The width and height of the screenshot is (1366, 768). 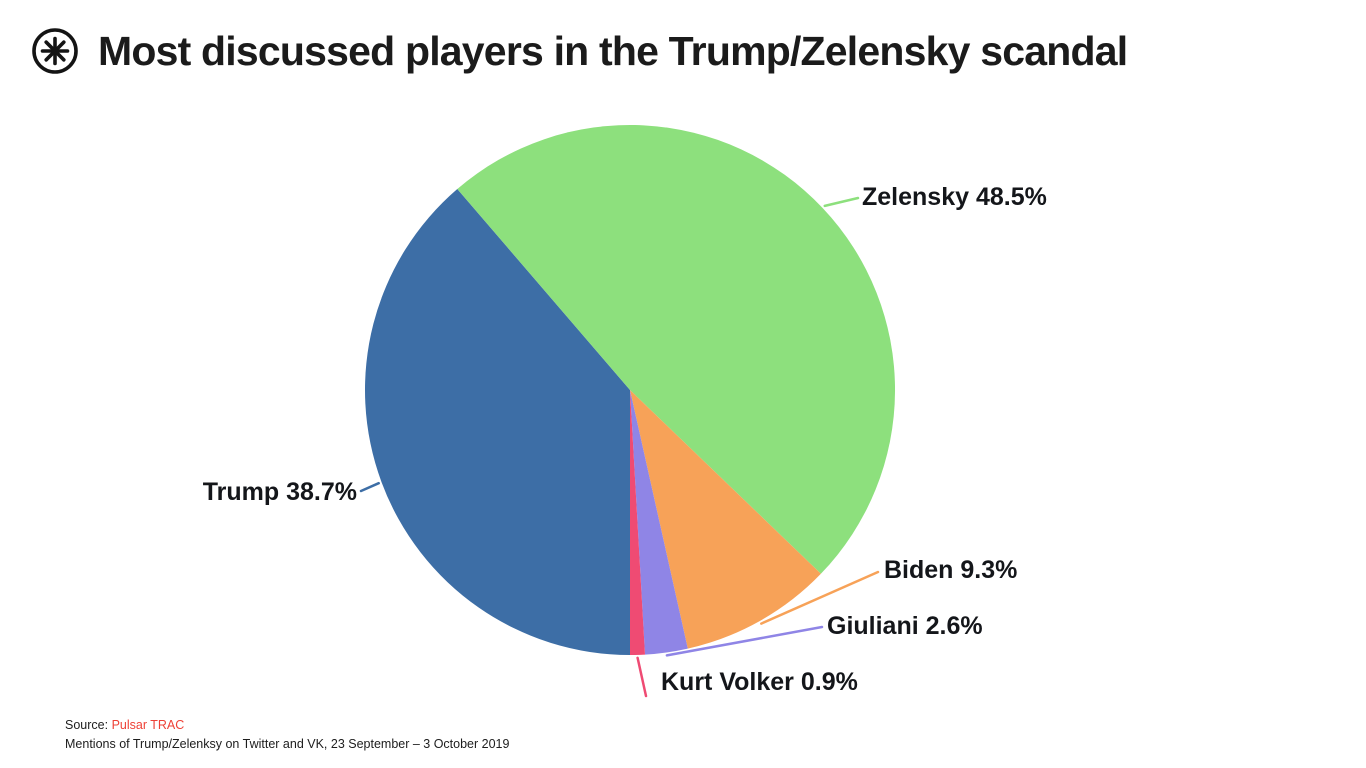 I want to click on leader-line-zelensky, so click(x=841, y=202).